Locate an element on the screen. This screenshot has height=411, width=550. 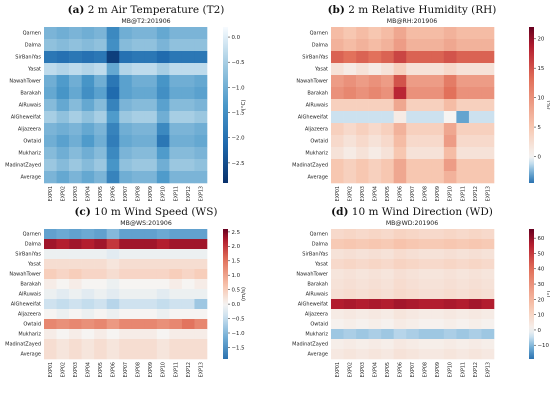
colorbar: 2.5 2.0 1.5 1.0 0.5 0.0 −0.5 −1.0 −1.5 (m/s) is located at coordinates (235, 294).